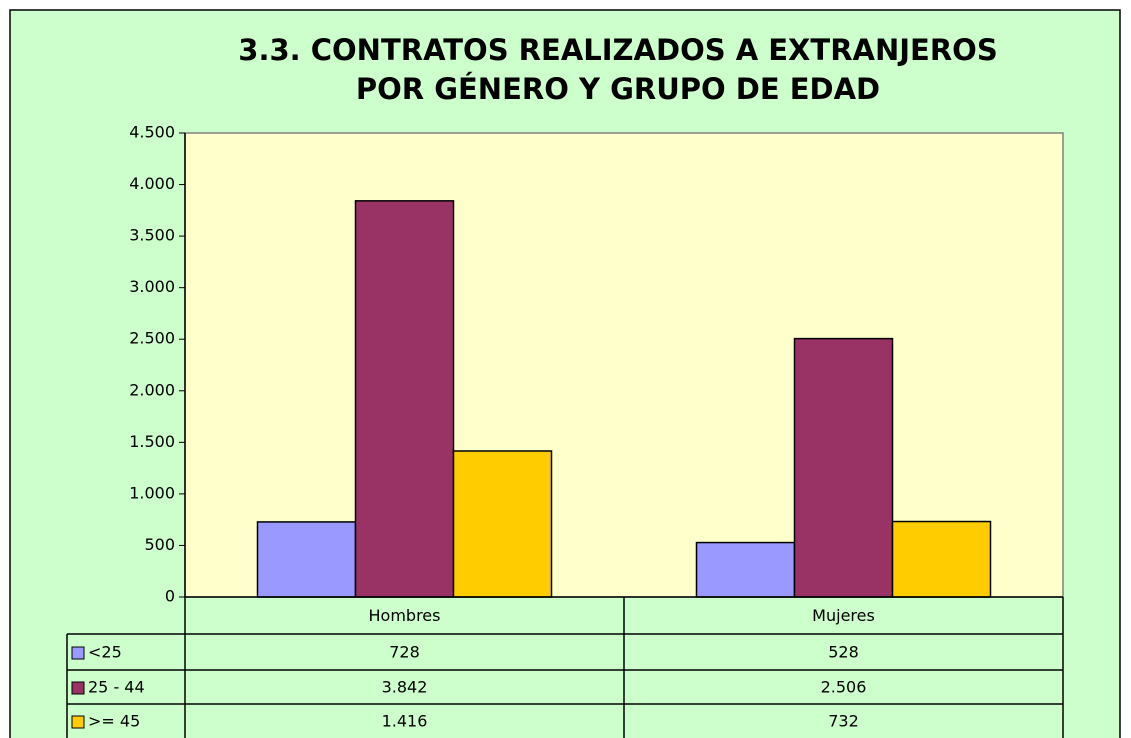  Describe the element at coordinates (152, 132) in the screenshot. I see `y-tick-label: 4.500` at that location.